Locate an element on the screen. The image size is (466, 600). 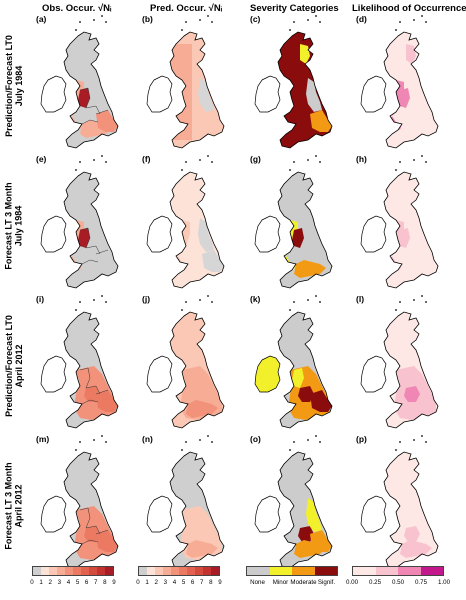
row-label-1: Prediction/Forecast LT0 July 1984 is located at coordinates (14, 86).